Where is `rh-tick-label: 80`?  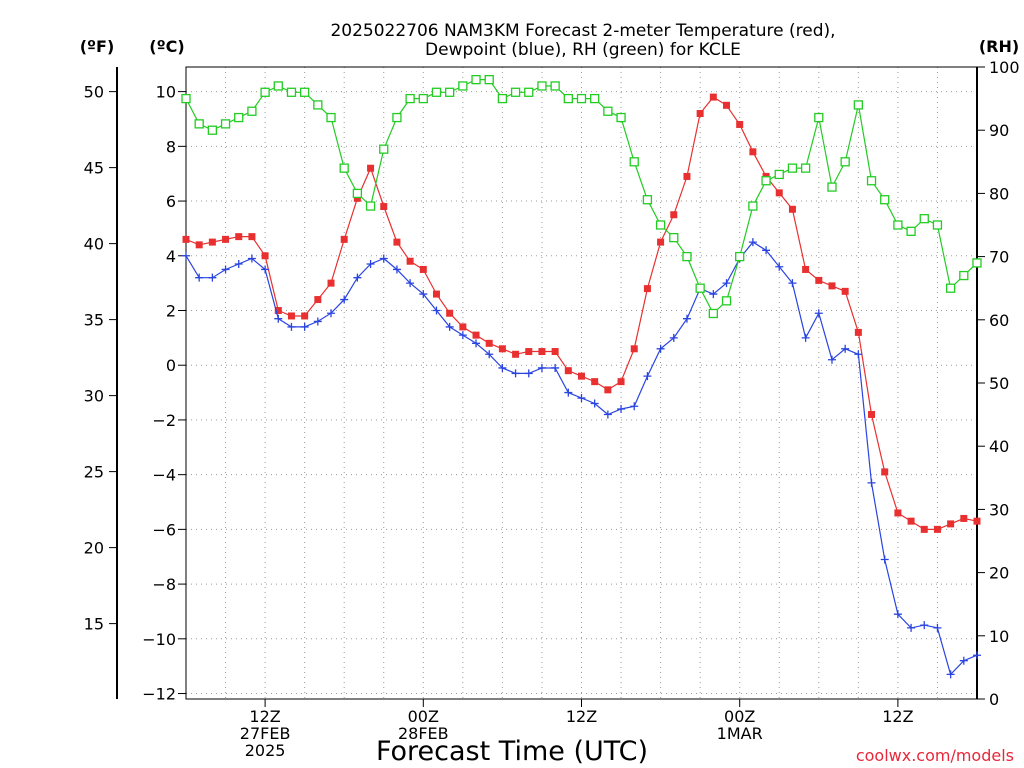
rh-tick-label: 80 is located at coordinates (999, 193).